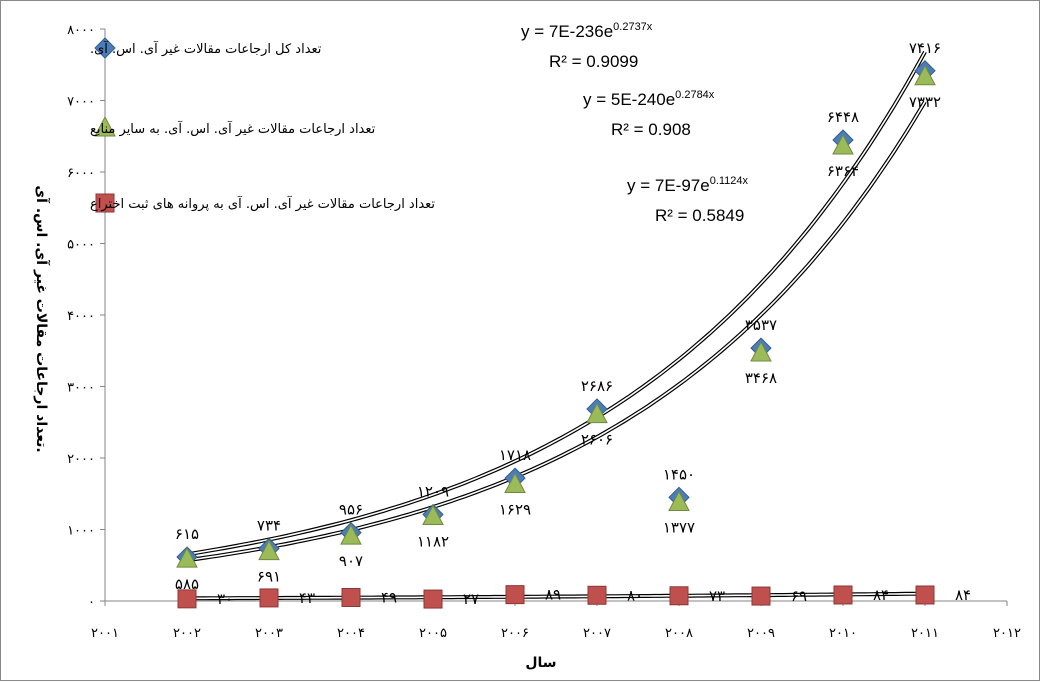 Image resolution: width=1042 pixels, height=683 pixels. I want to click on series-2-data-label: ۱۱۸۲, so click(433, 541).